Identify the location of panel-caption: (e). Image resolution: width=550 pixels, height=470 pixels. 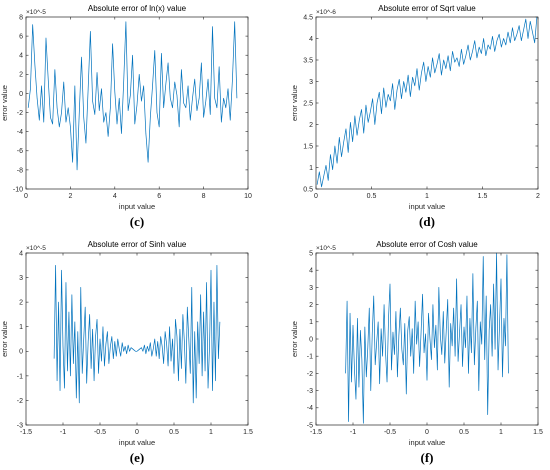
(137, 457).